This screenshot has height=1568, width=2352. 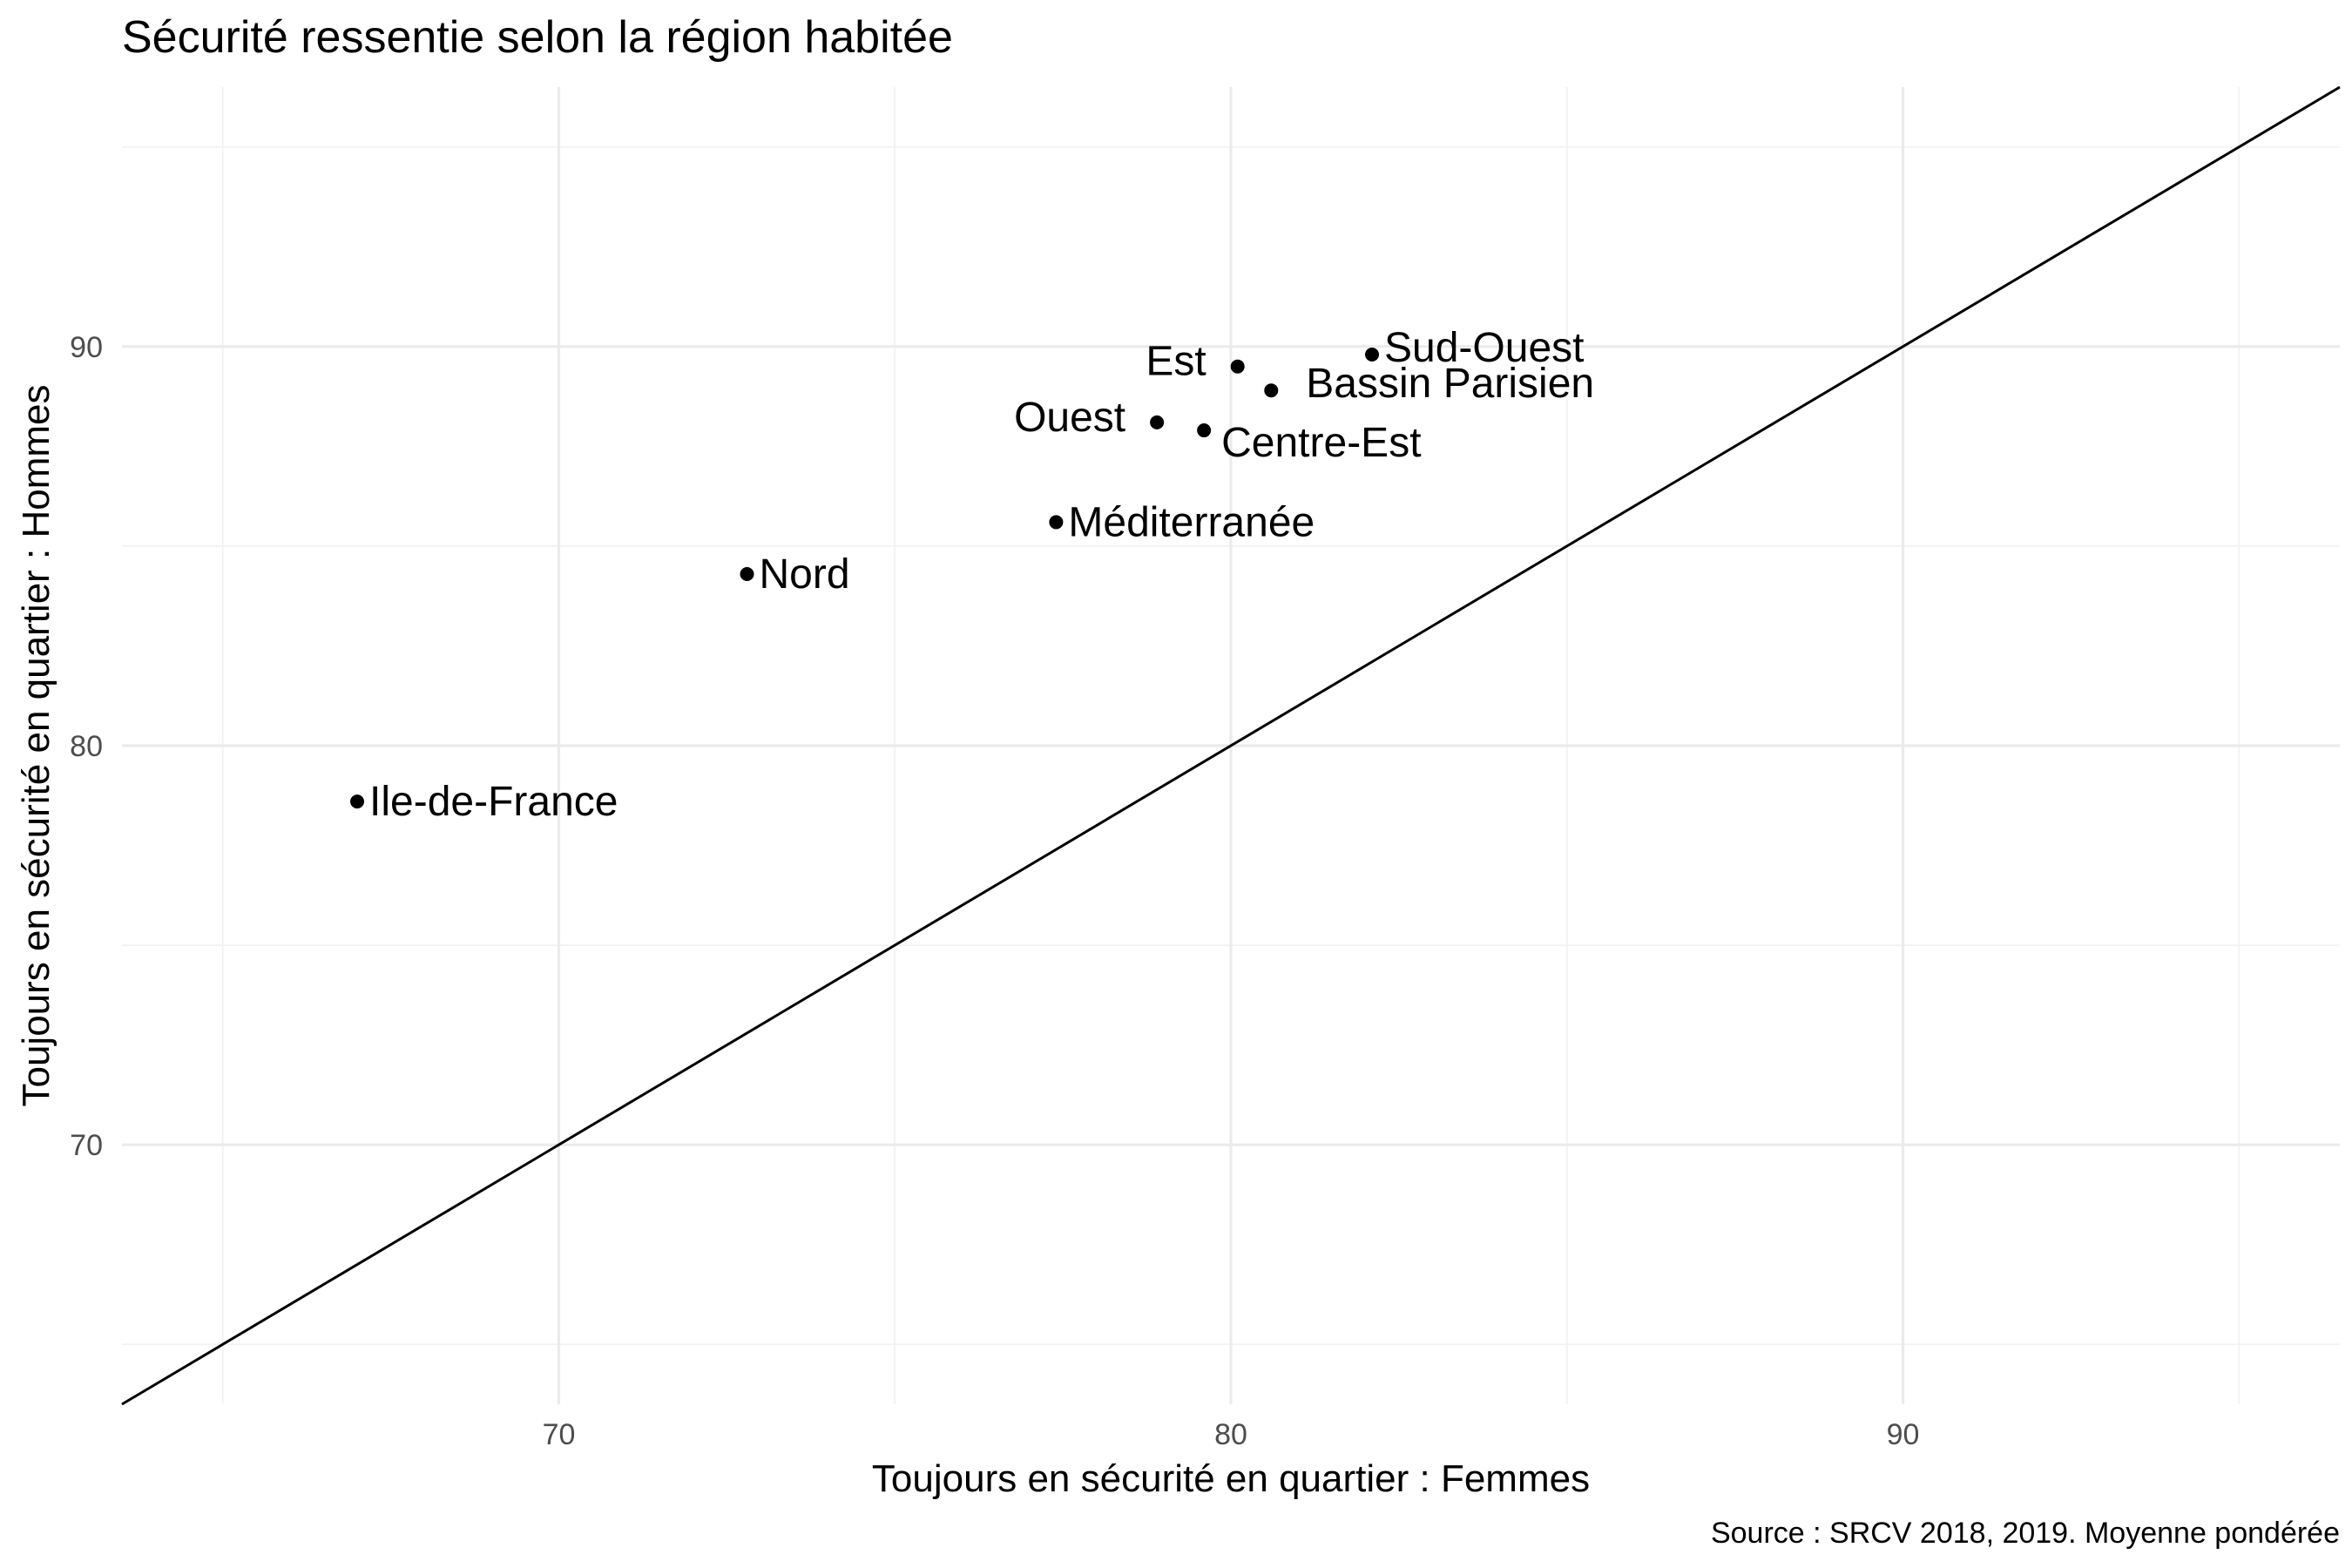 I want to click on point-label: Ile-de-France, so click(x=494, y=802).